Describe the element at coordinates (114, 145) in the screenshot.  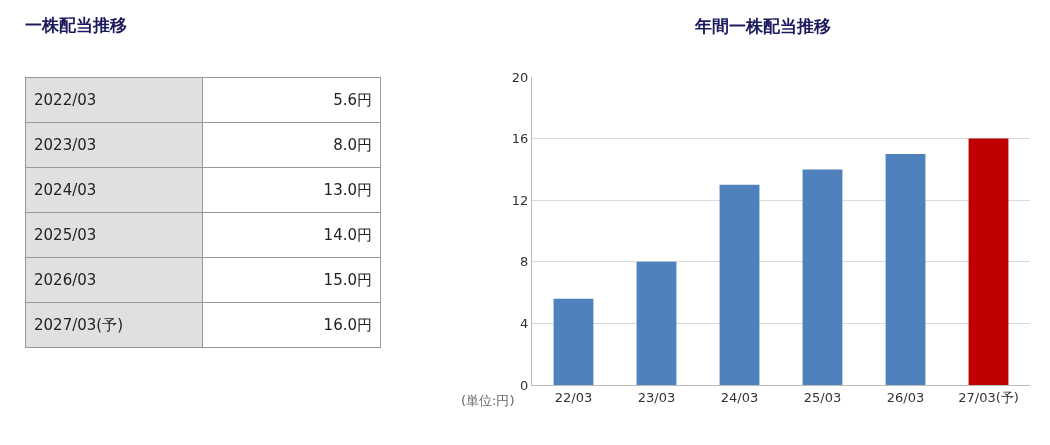
I see `category-label: 2023/03` at that location.